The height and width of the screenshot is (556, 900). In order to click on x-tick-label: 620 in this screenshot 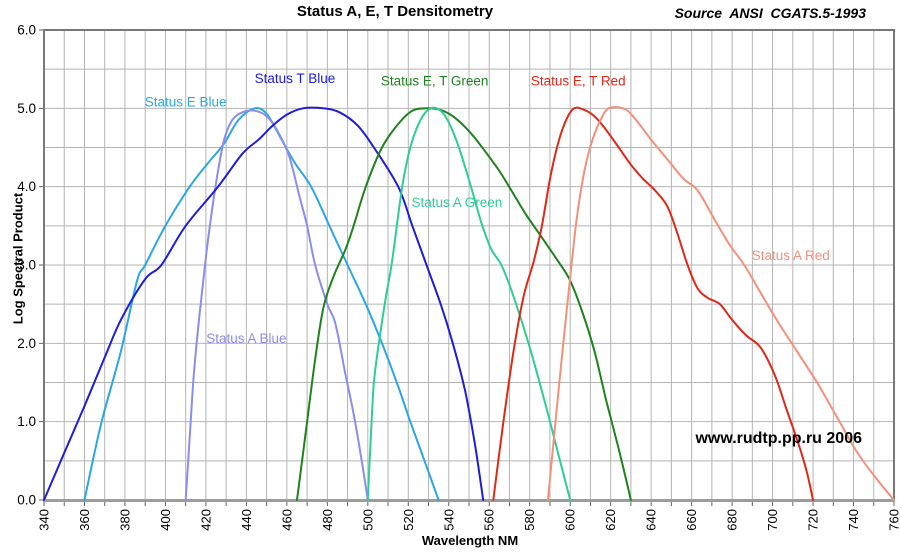, I will do `click(610, 520)`.